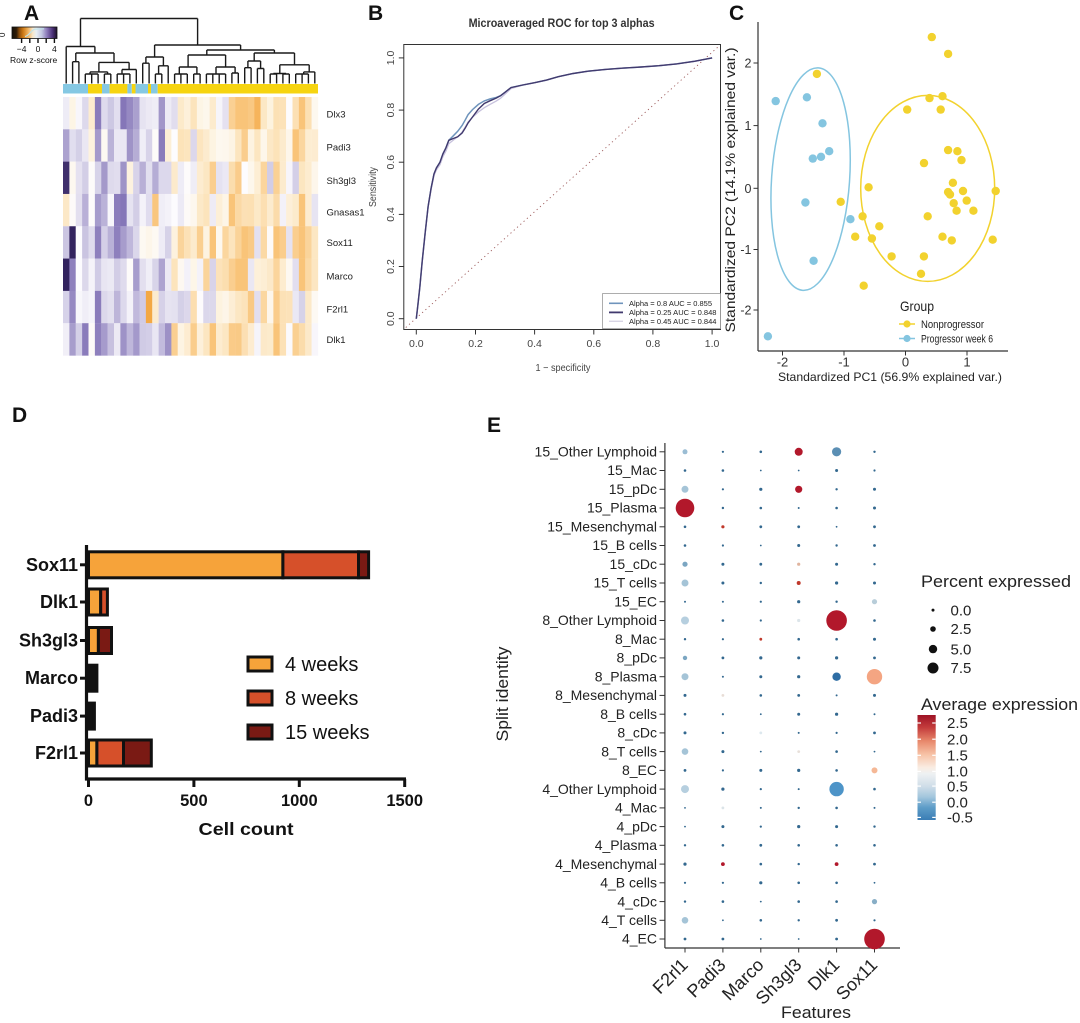 The image size is (1080, 1023). I want to click on svg-text: 2, so click(748, 64).